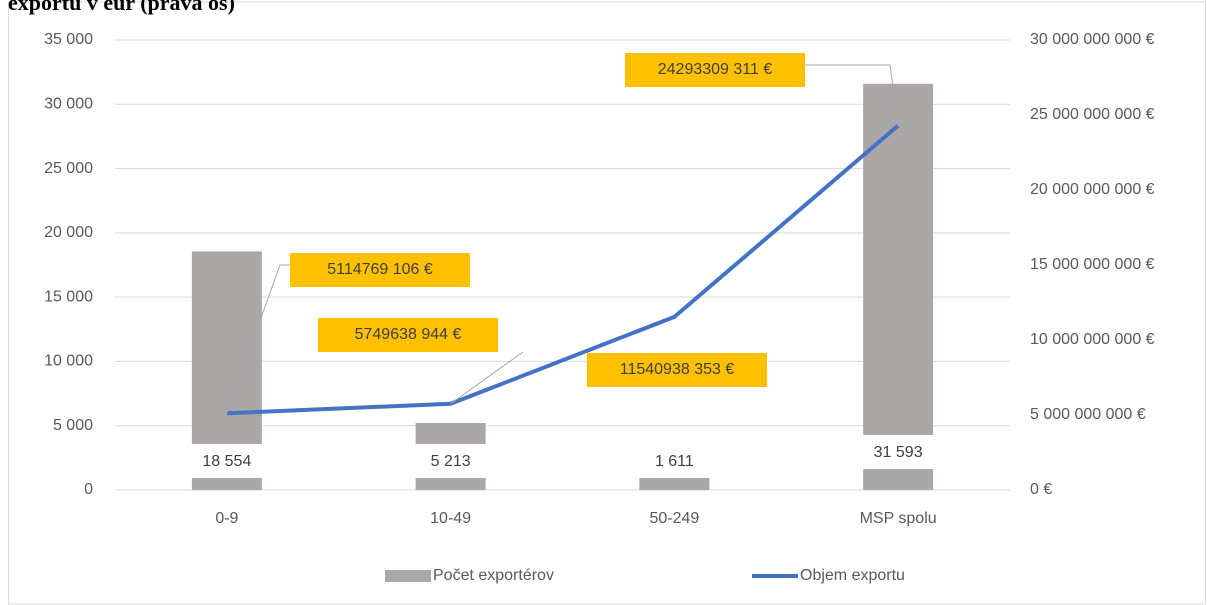 This screenshot has width=1207, height=605. Describe the element at coordinates (68, 168) in the screenshot. I see `y-tick-label: 25 000` at that location.